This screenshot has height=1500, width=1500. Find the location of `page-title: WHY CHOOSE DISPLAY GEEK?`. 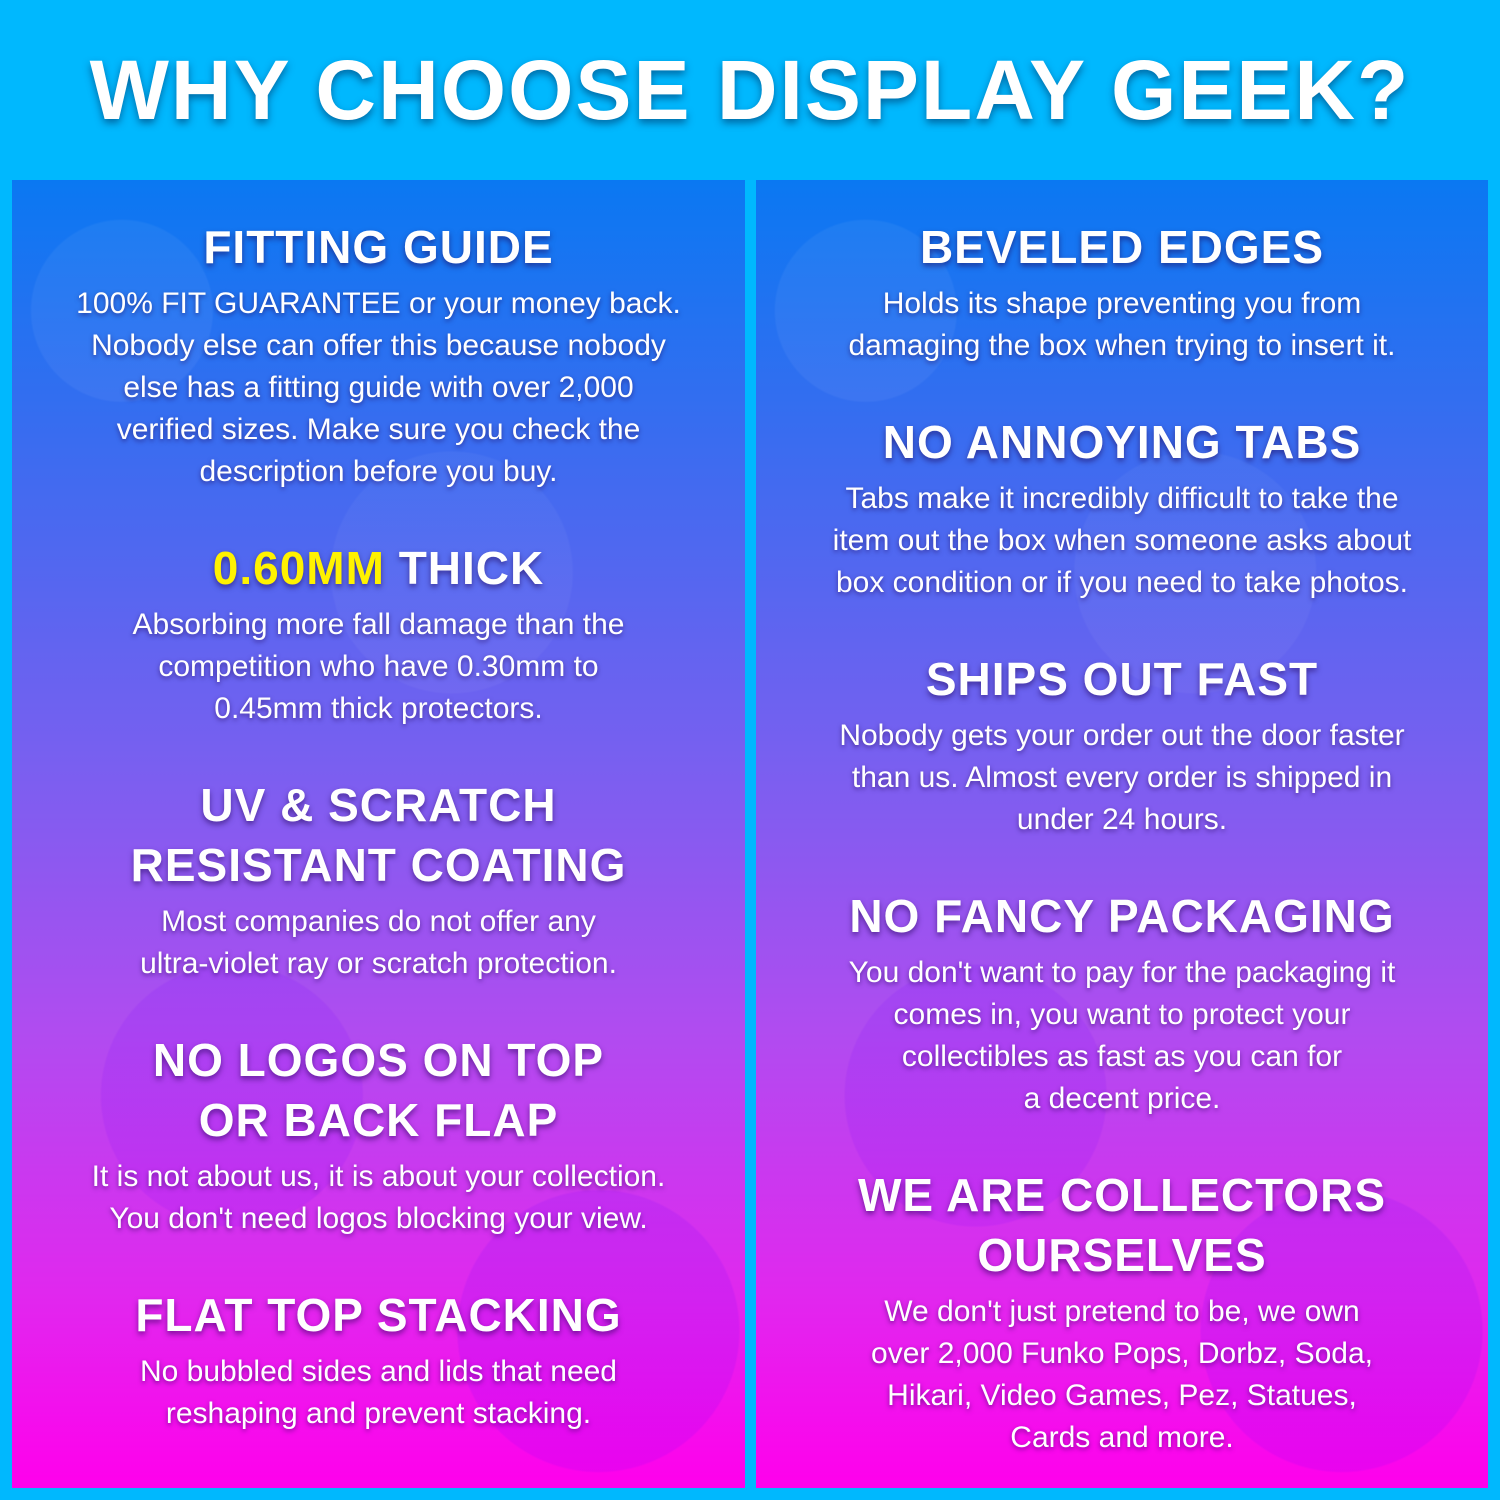

page-title: WHY CHOOSE DISPLAY GEEK? is located at coordinates (750, 90).